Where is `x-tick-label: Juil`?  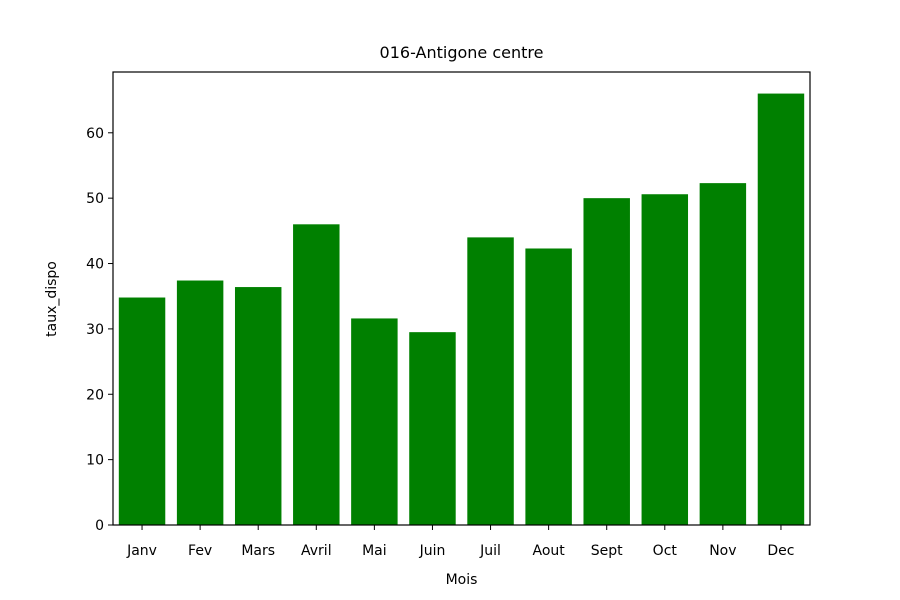
x-tick-label: Juil is located at coordinates (490, 551).